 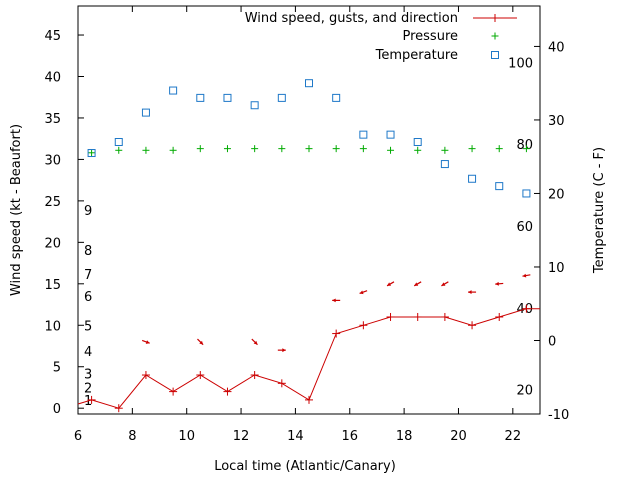 What do you see at coordinates (57, 409) in the screenshot?
I see `y-tick-label: 0` at bounding box center [57, 409].